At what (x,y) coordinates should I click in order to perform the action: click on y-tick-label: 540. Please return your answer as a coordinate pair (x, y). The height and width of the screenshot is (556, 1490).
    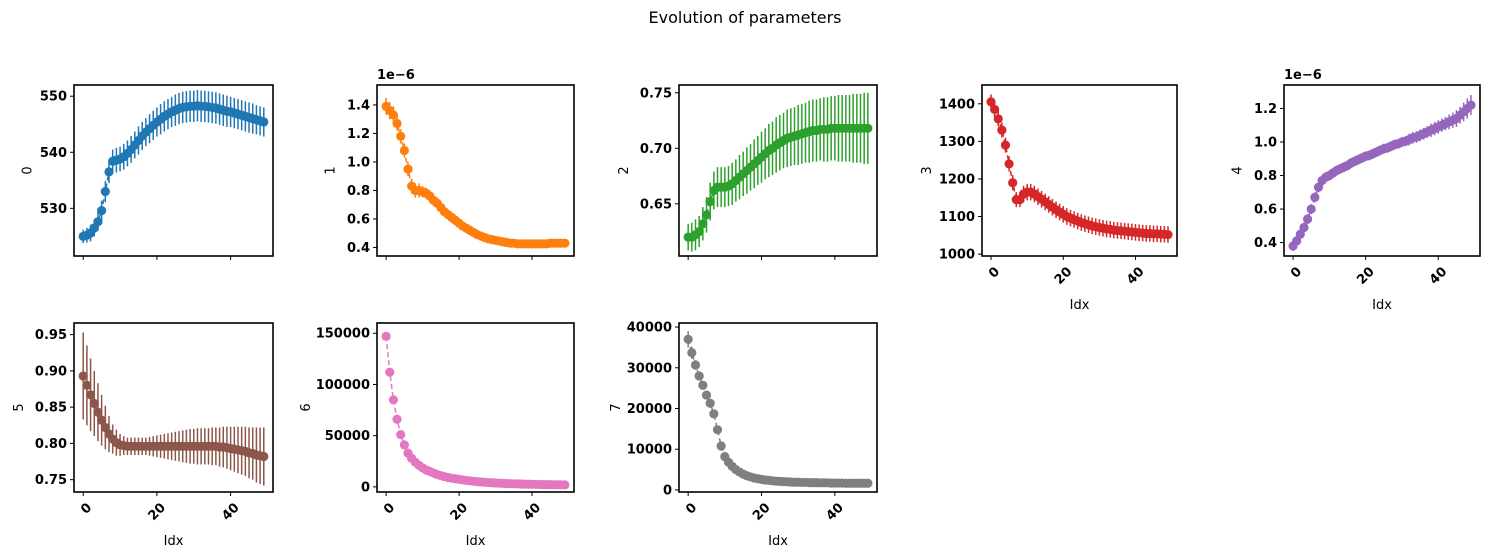
    Looking at the image, I should click on (53, 153).